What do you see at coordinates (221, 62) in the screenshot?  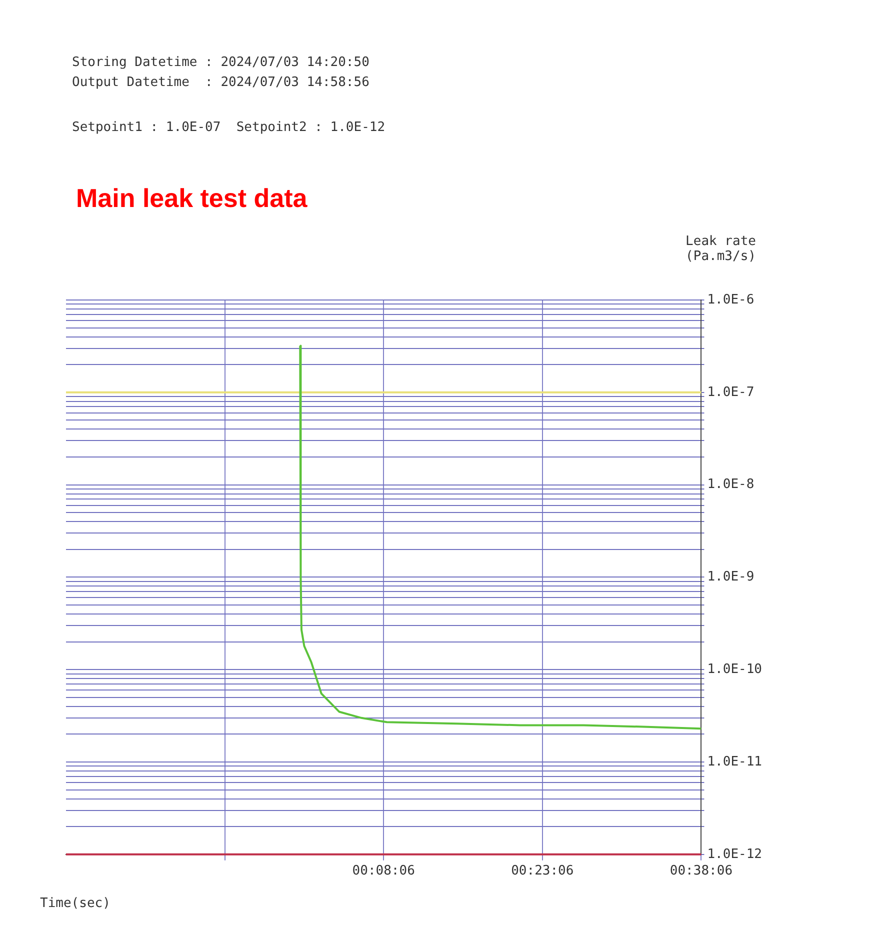 I see `text: Storing Datetime : 2024/07/03 14:20:50` at bounding box center [221, 62].